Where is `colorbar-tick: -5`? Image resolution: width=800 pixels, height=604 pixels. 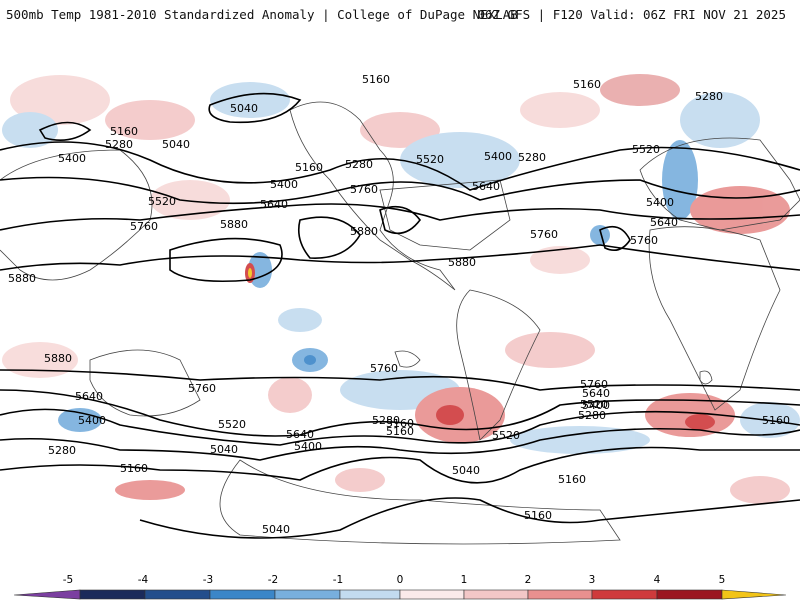
colorbar-tick: -5 is located at coordinates (68, 580).